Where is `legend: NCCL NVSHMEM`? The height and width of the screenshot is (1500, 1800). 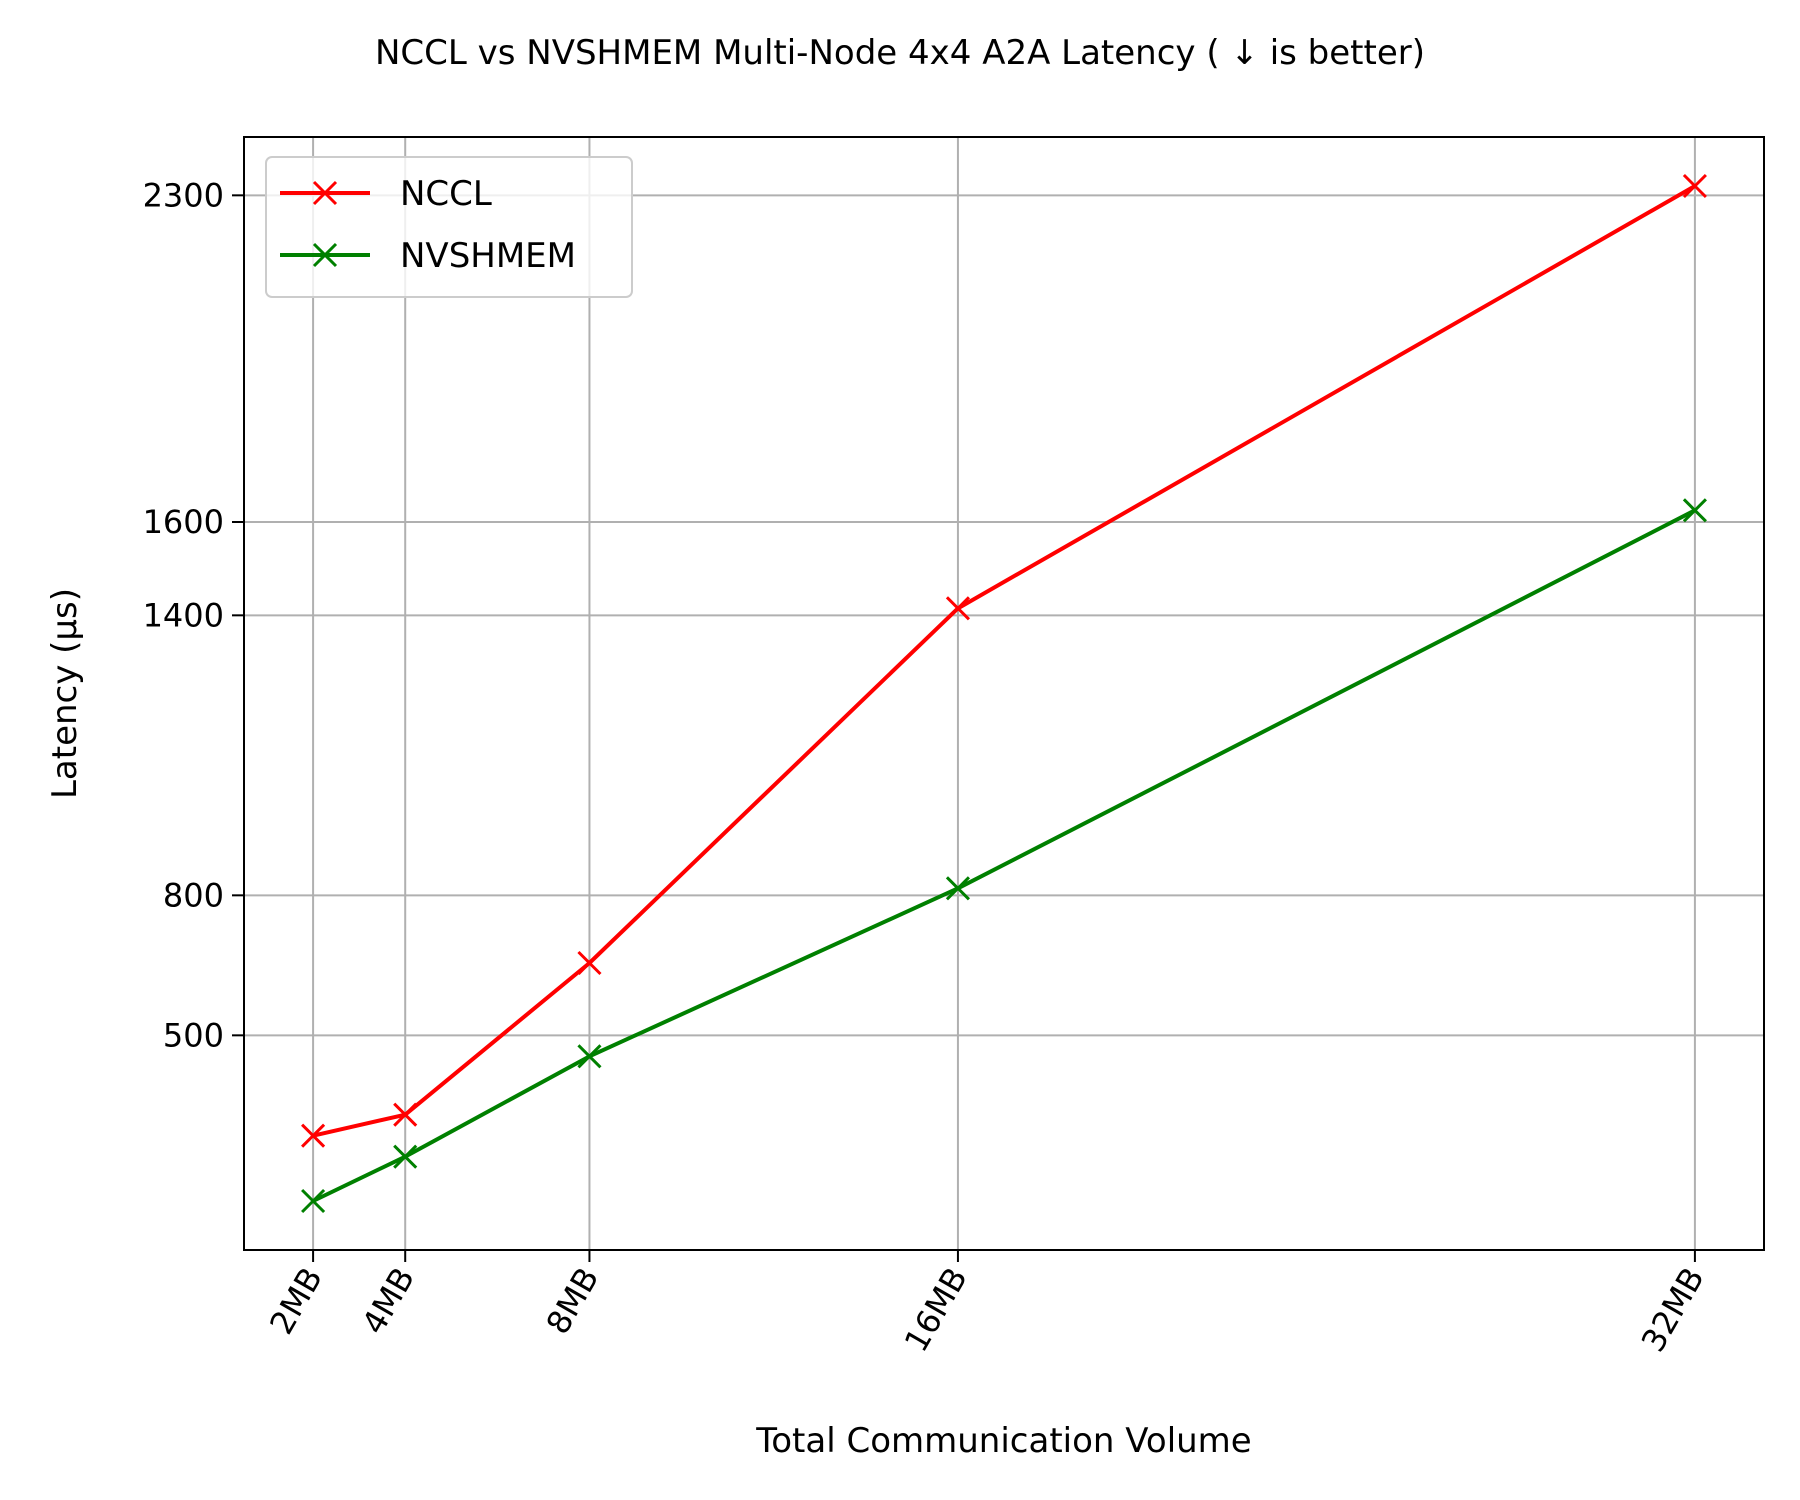
legend: NCCL NVSHMEM is located at coordinates (449, 227).